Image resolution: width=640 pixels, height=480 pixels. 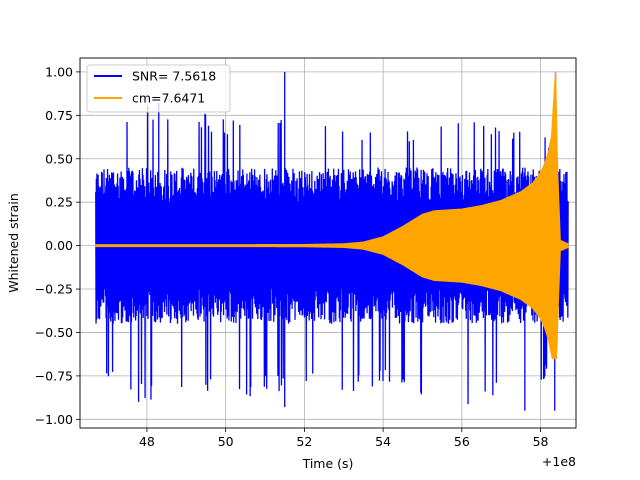 I want to click on x-tick-label: 54, so click(x=383, y=441).